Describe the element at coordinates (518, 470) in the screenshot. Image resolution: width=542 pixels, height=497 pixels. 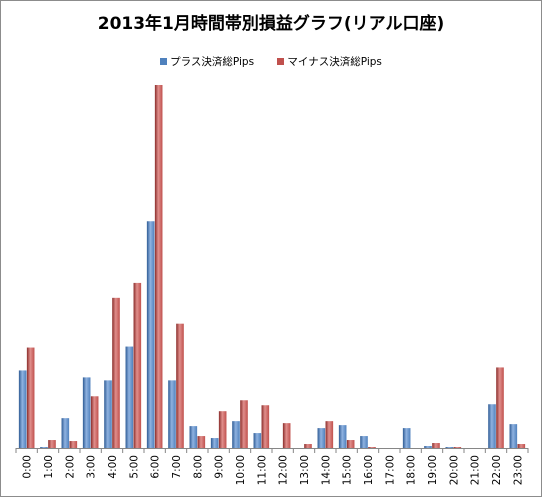
I see `x-tick-label-23: 23:00` at that location.